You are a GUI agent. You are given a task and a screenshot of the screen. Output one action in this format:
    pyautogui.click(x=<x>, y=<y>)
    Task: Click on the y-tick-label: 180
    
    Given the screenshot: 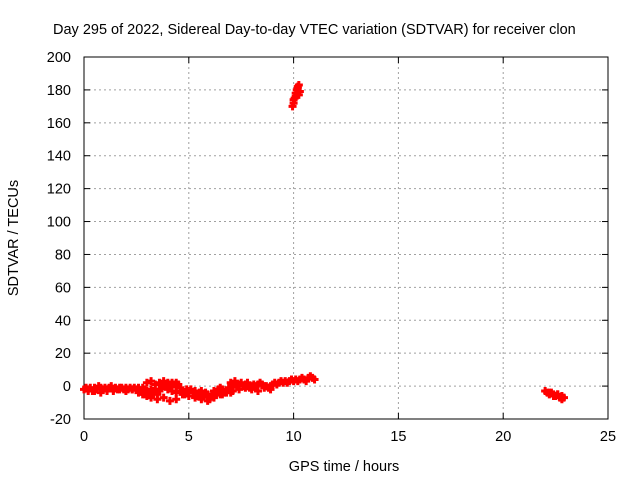 What is the action you would take?
    pyautogui.click(x=59, y=91)
    